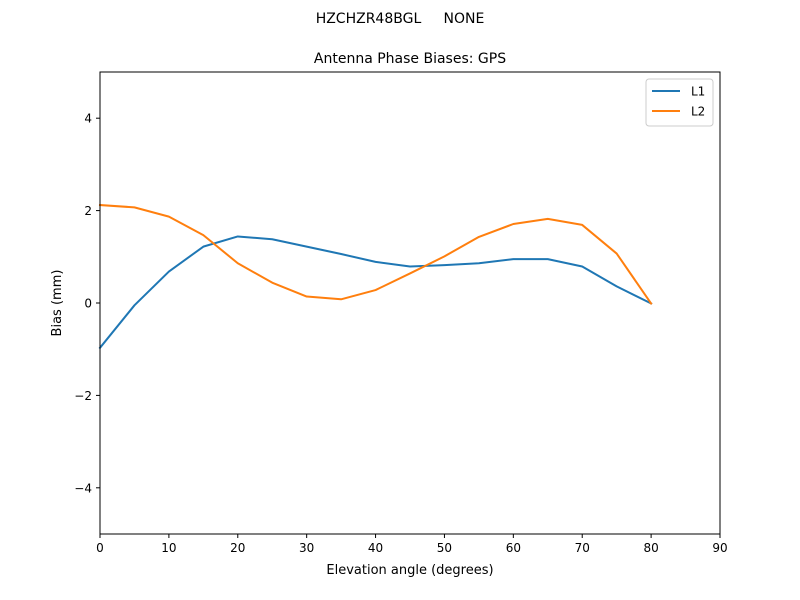  I want to click on figure-suptitle: HZCHZR48BGL NONE, so click(400, 19).